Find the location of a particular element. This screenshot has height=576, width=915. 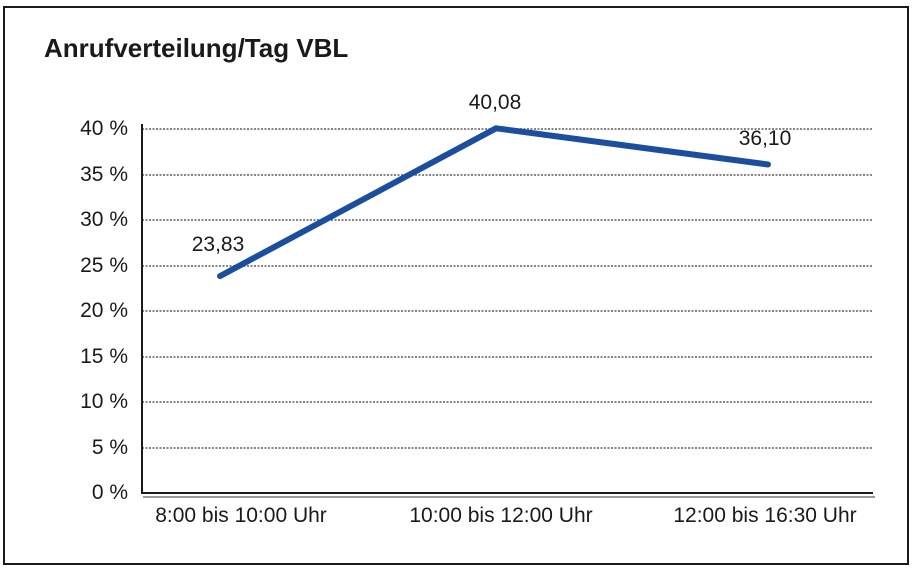

data-label-0: 23,83 is located at coordinates (218, 245).